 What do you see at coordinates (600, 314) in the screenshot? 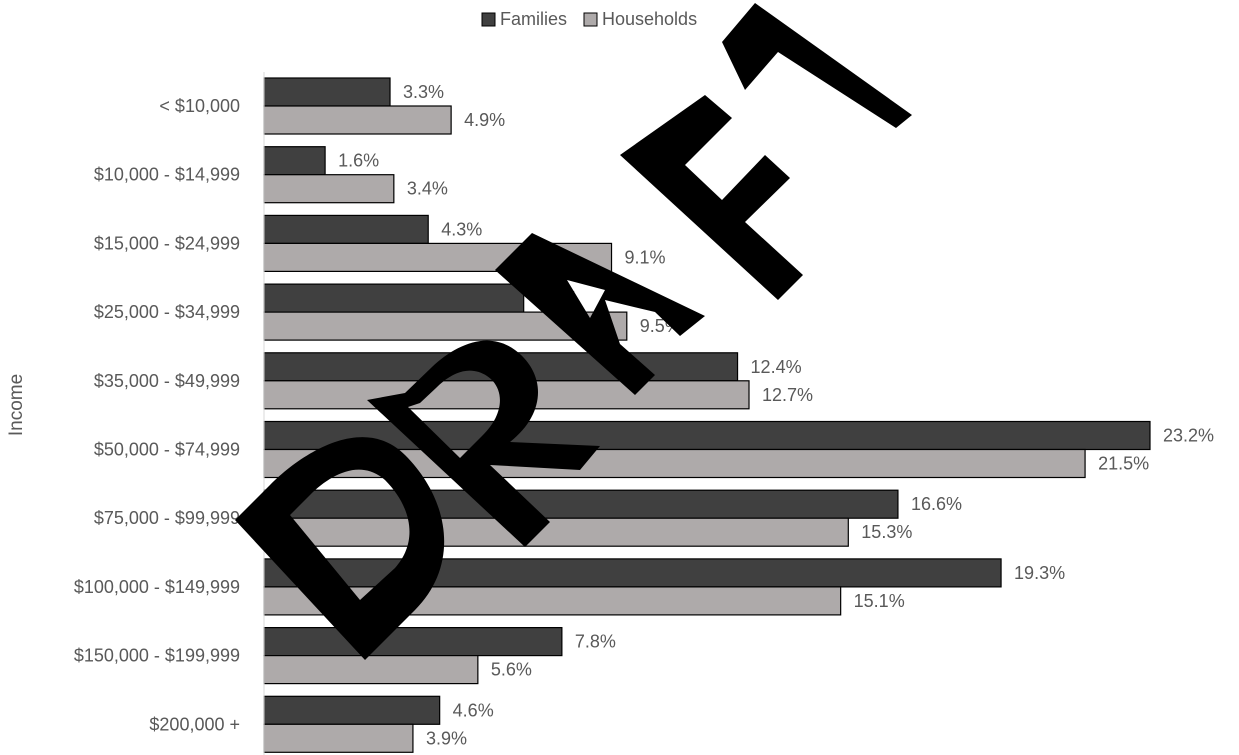
I see `watermark-letter-a` at bounding box center [600, 314].